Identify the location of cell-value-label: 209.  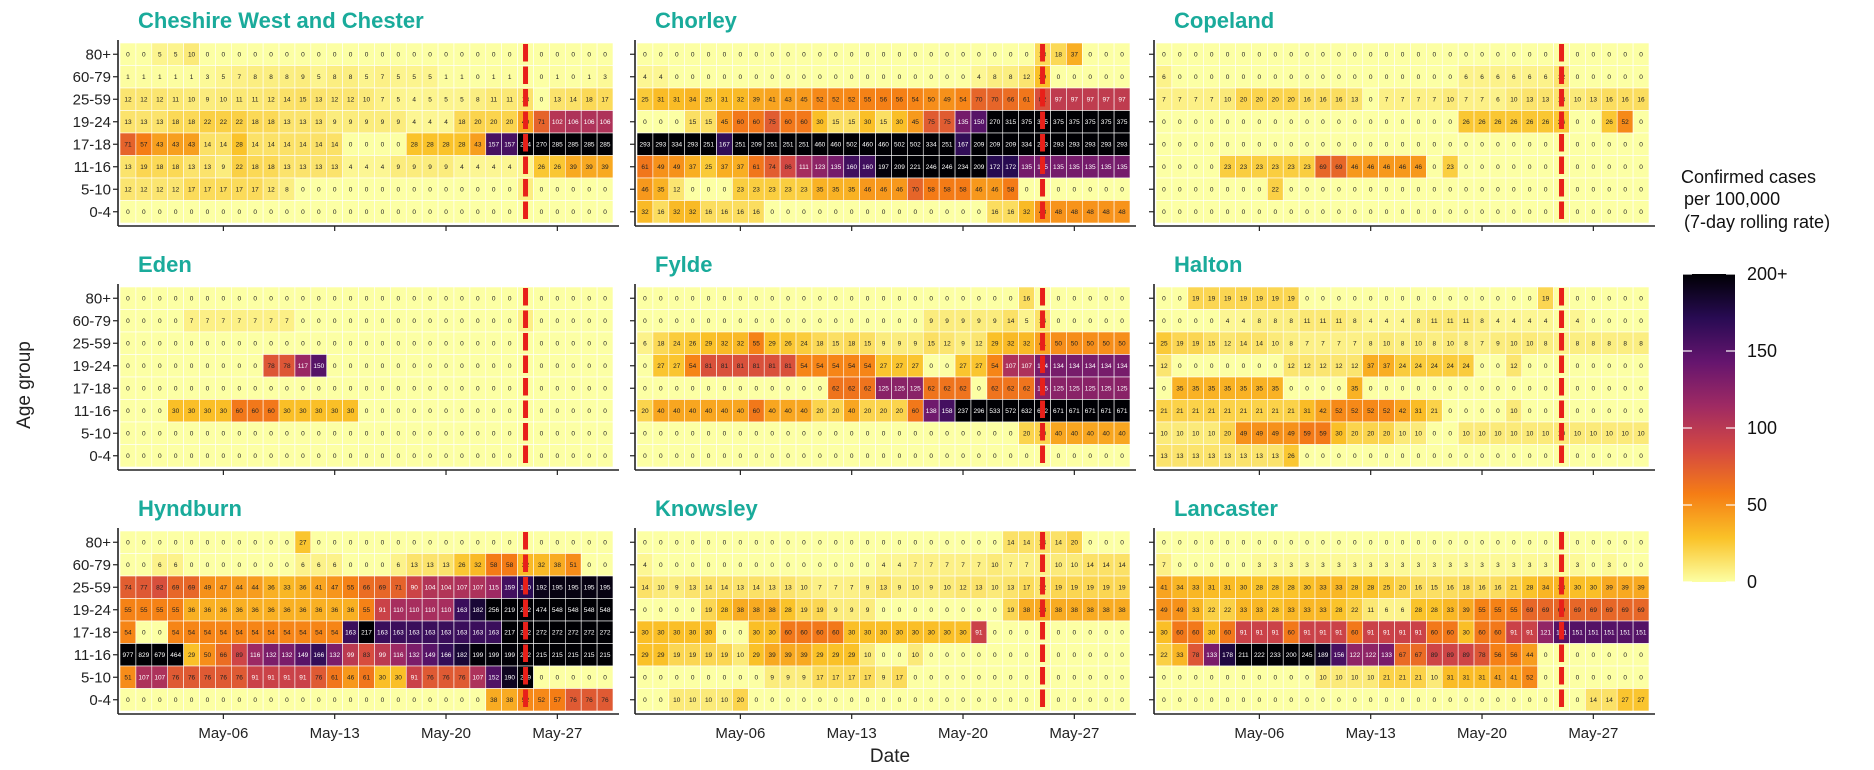
(994, 145).